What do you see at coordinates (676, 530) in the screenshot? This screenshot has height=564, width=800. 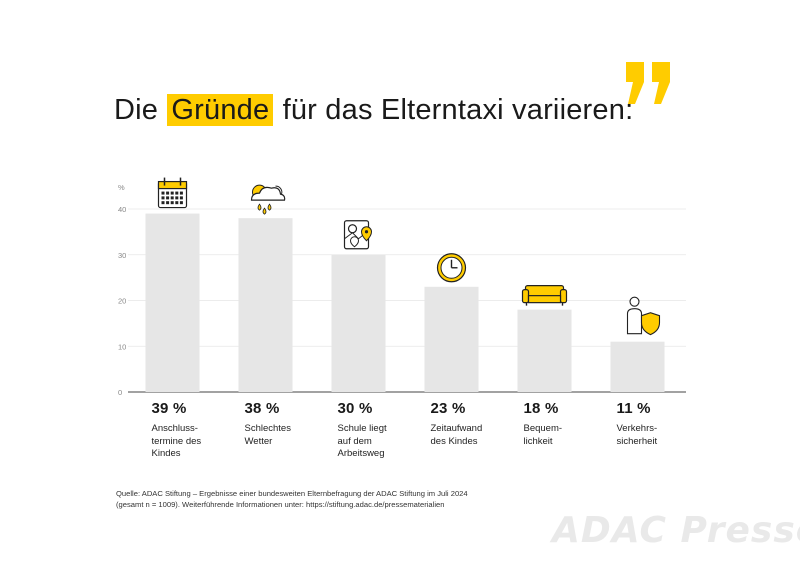 I see `watermark: ADAC Presse` at bounding box center [676, 530].